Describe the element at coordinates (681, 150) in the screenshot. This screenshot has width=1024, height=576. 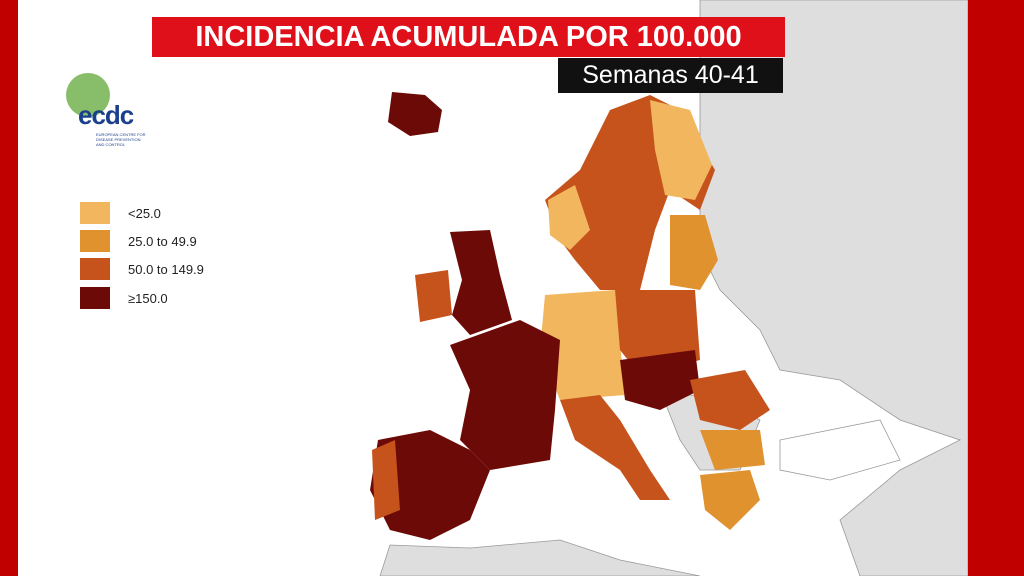
I see `finland` at that location.